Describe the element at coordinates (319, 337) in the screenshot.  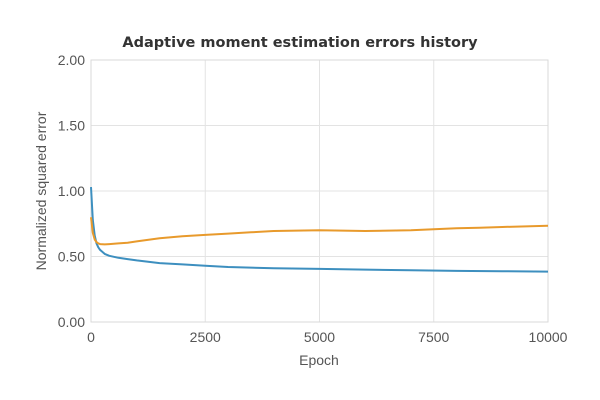
I see `x-tick-label: 5000` at that location.